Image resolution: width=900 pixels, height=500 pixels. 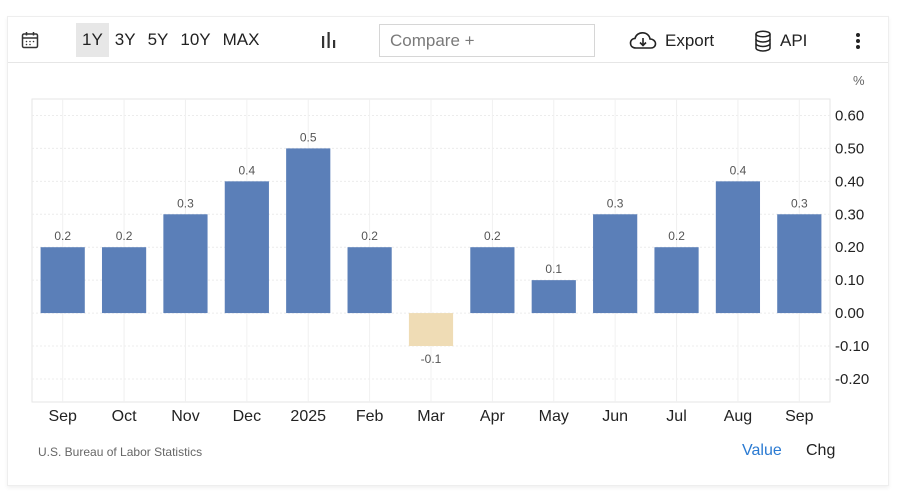 What do you see at coordinates (849, 181) in the screenshot?
I see `y-tick-label: 0.40` at bounding box center [849, 181].